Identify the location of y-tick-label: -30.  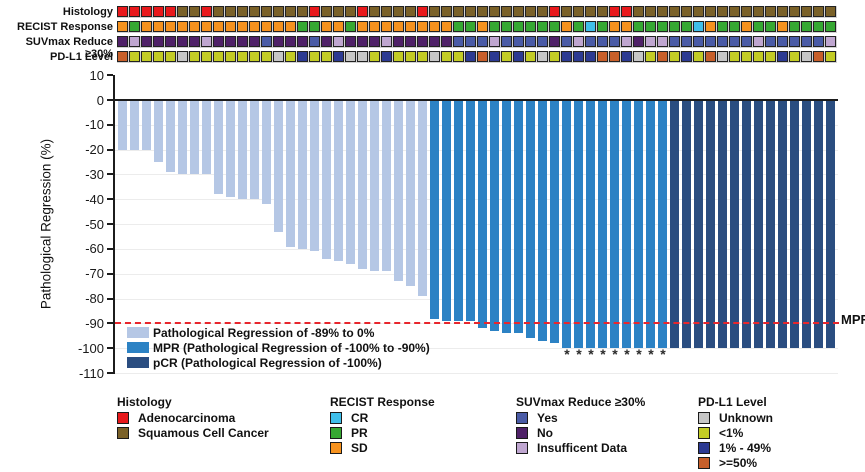
(94, 174).